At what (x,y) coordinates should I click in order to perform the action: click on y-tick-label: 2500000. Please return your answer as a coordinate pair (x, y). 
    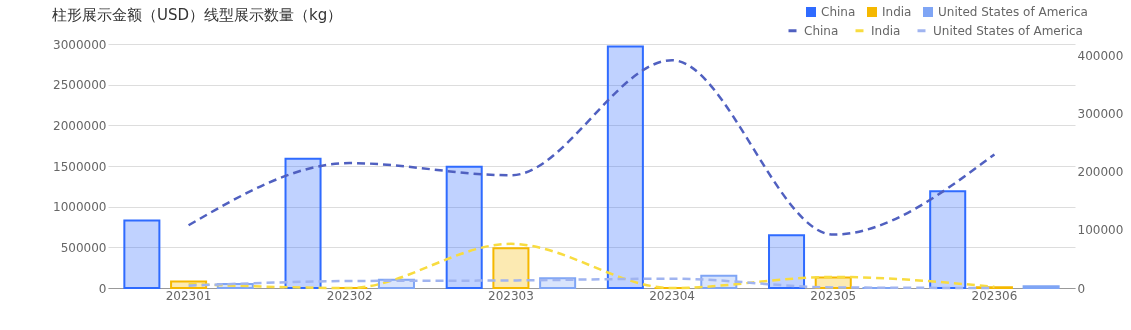
    Looking at the image, I should click on (80, 85).